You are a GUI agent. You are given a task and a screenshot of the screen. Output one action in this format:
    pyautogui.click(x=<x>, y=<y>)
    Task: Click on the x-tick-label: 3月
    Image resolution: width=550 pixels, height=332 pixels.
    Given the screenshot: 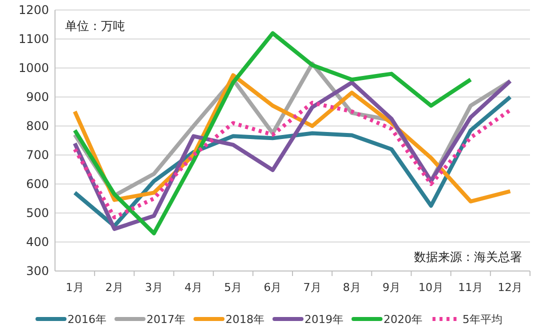 What is the action you would take?
    pyautogui.click(x=153, y=287)
    